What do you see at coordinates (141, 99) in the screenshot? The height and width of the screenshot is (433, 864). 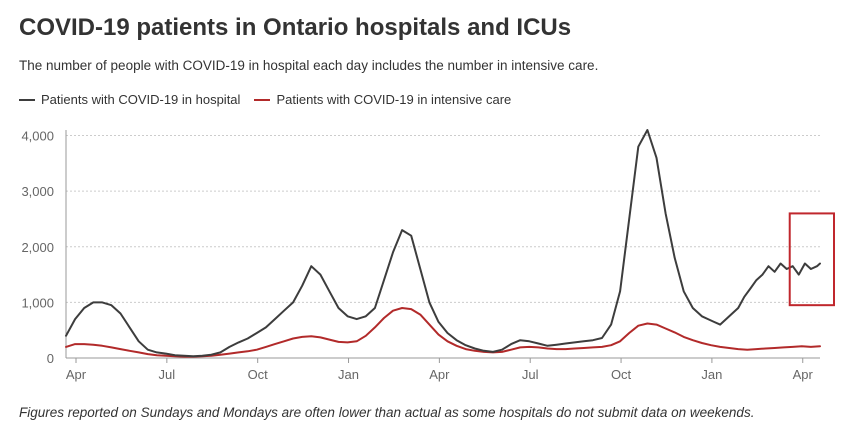 I see `legend-label-hospital: Patients with COVID-19 in hospital` at bounding box center [141, 99].